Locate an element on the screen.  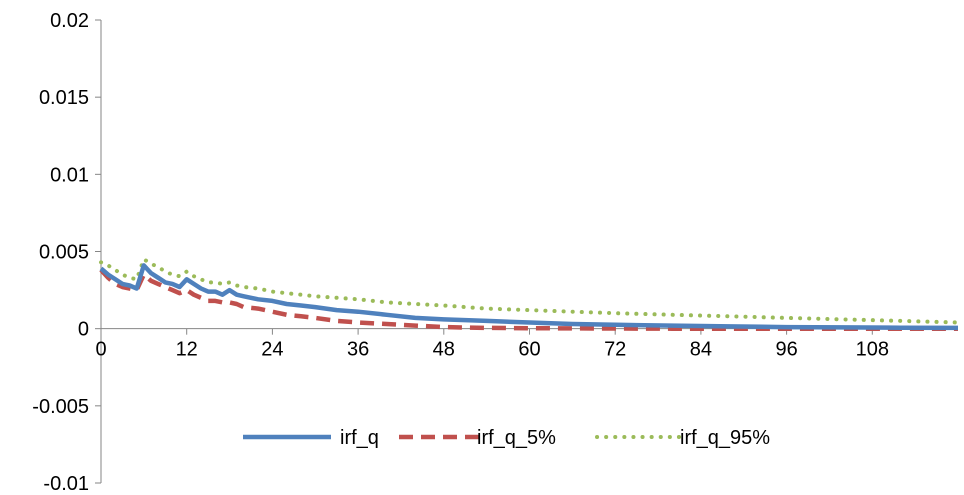
legend: irf_q irf_q_5% irf_q_95% is located at coordinates (506, 438).